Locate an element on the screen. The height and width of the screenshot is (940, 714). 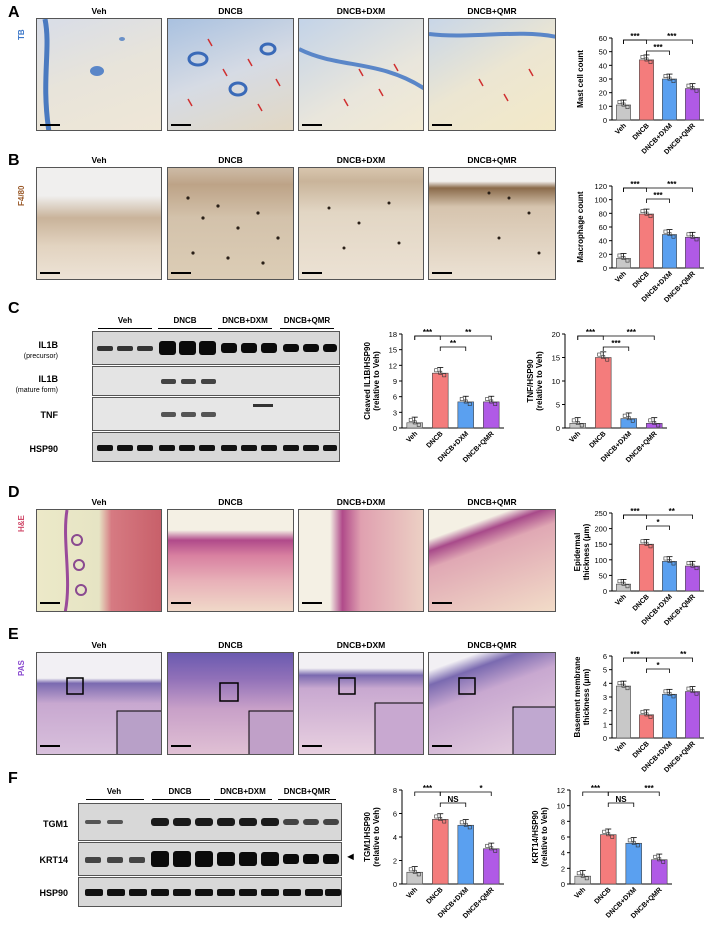
micrograph-b-dncb-qmr is located at coordinates (492, 223).